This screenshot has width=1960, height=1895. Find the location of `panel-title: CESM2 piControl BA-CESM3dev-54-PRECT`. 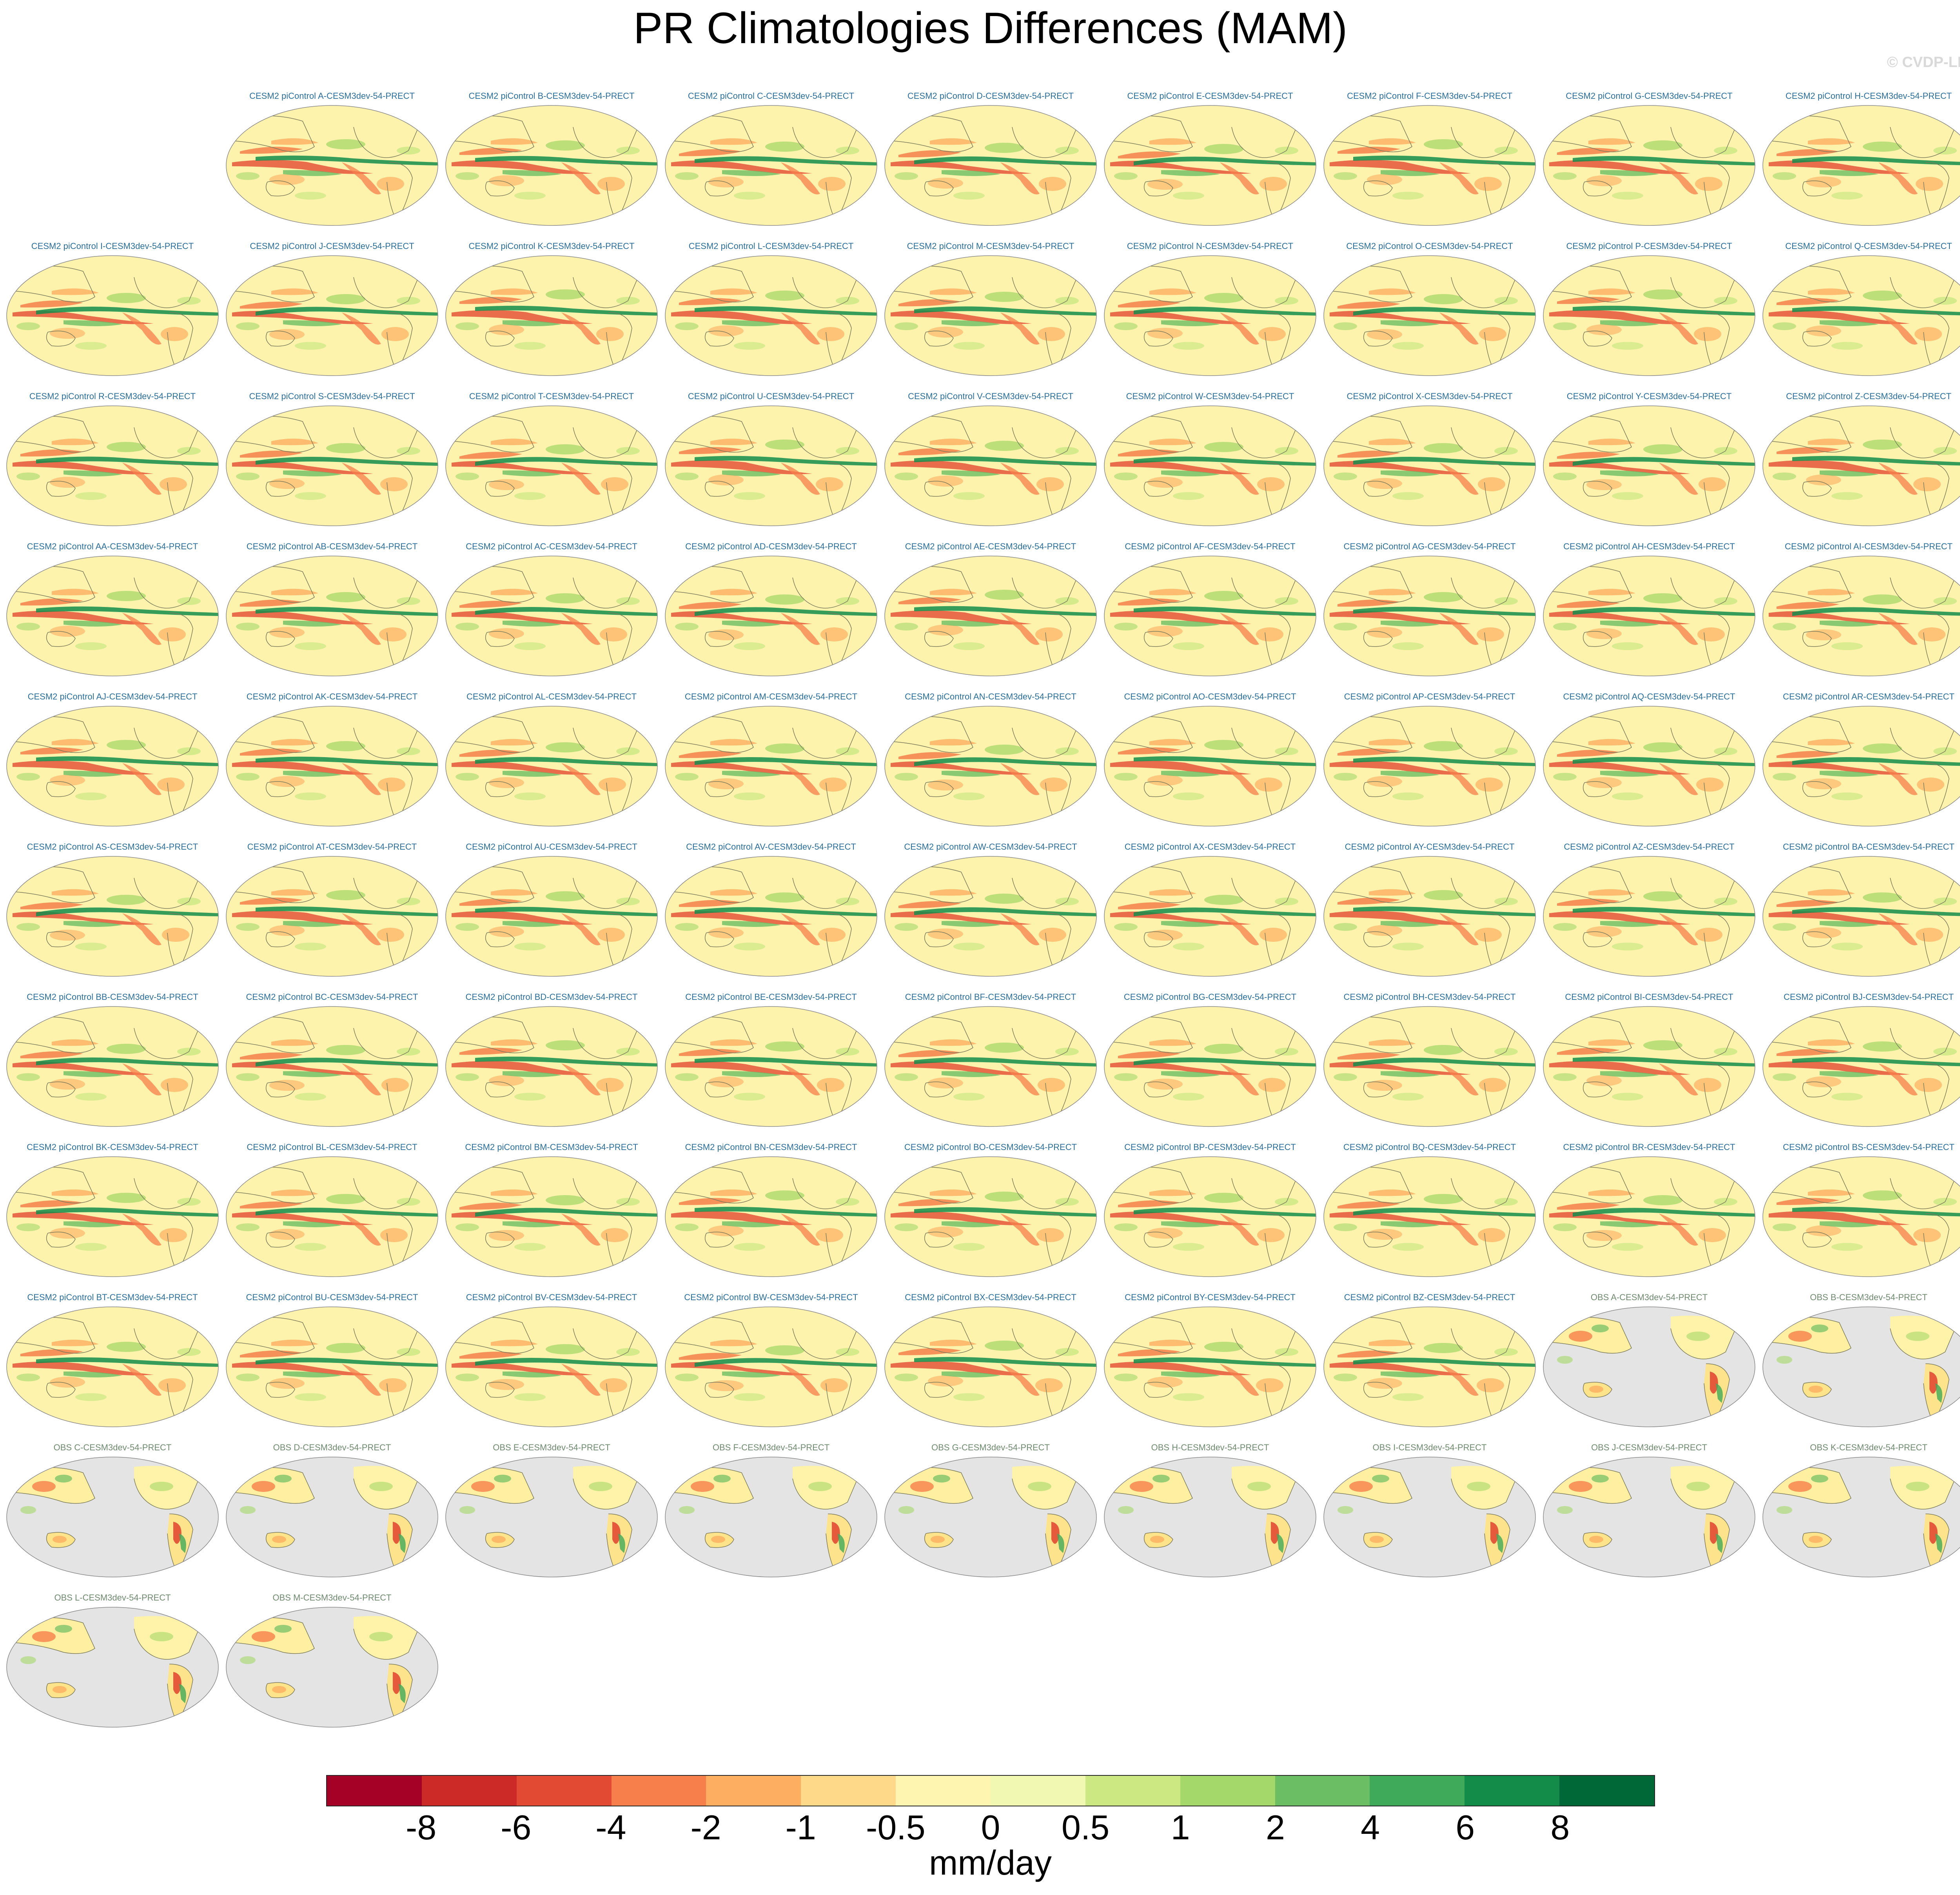

panel-title: CESM2 piControl BA-CESM3dev-54-PRECT is located at coordinates (1869, 847).